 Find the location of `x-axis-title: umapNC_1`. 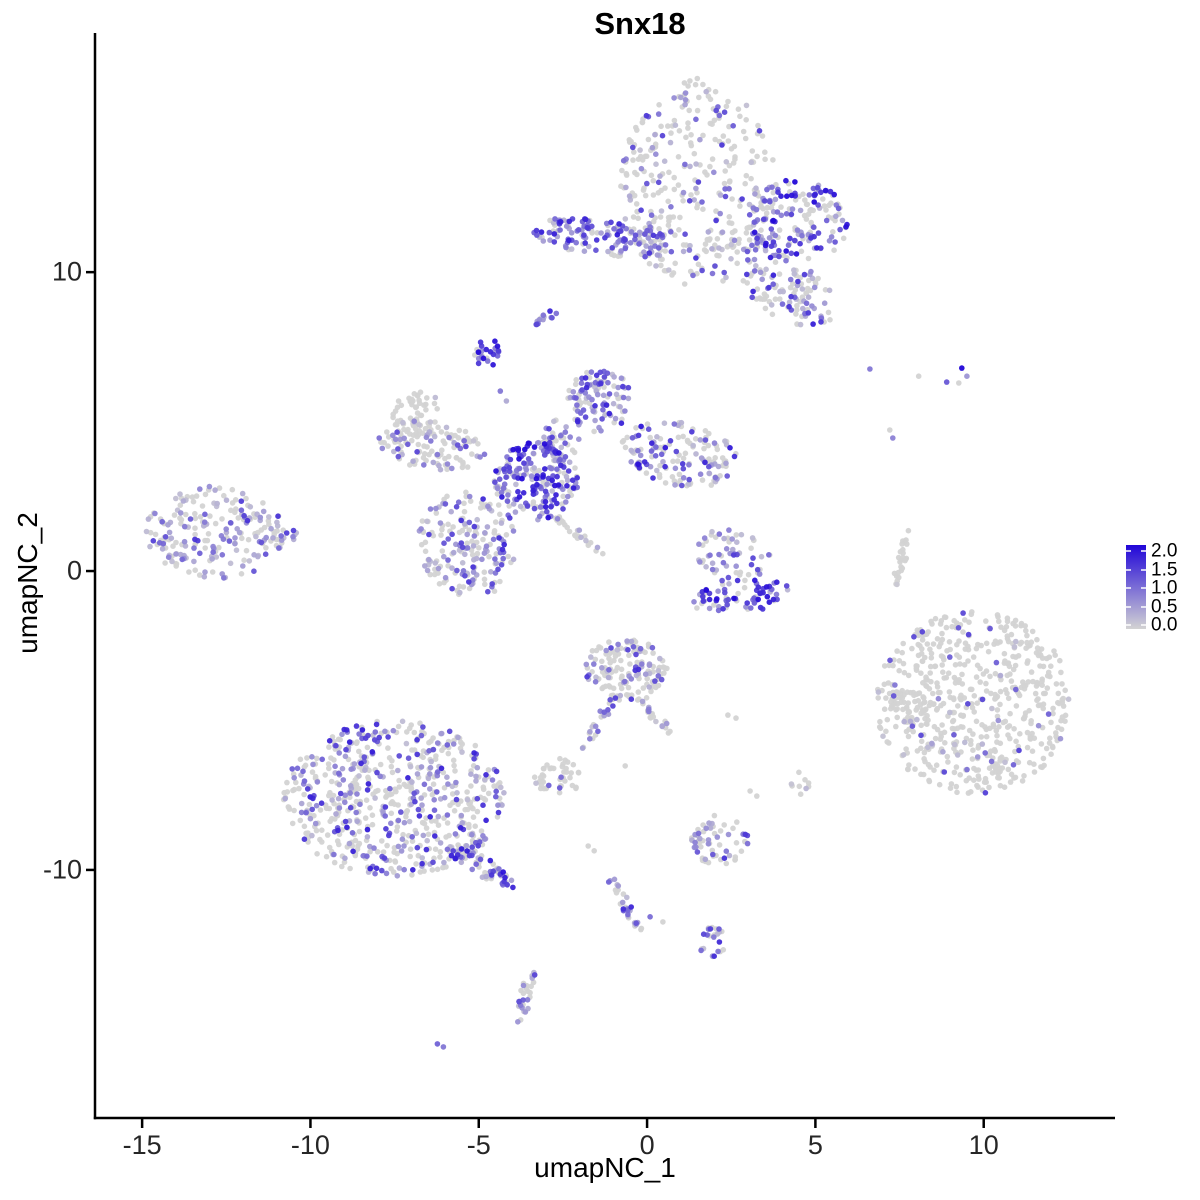

x-axis-title: umapNC_1 is located at coordinates (605, 1167).